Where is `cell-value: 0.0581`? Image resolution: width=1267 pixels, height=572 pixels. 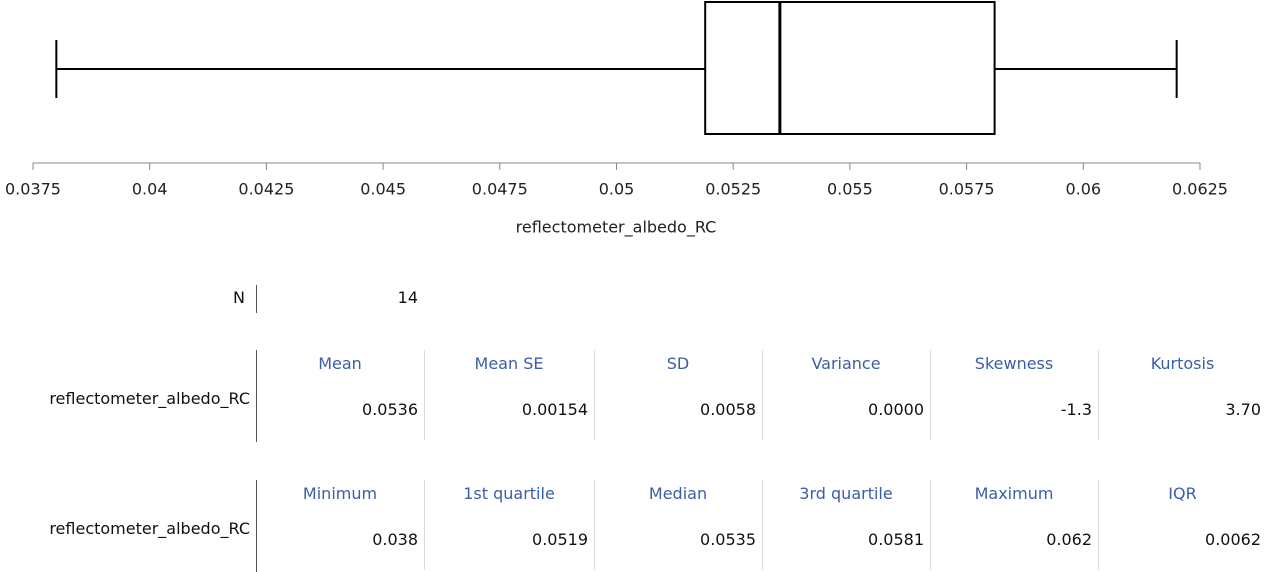 cell-value: 0.0581 is located at coordinates (896, 539).